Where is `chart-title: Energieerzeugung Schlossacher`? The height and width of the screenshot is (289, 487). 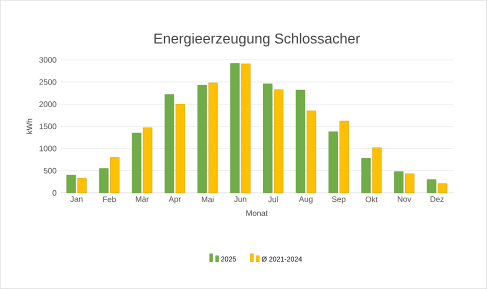 chart-title: Energieerzeugung Schlossacher is located at coordinates (257, 39).